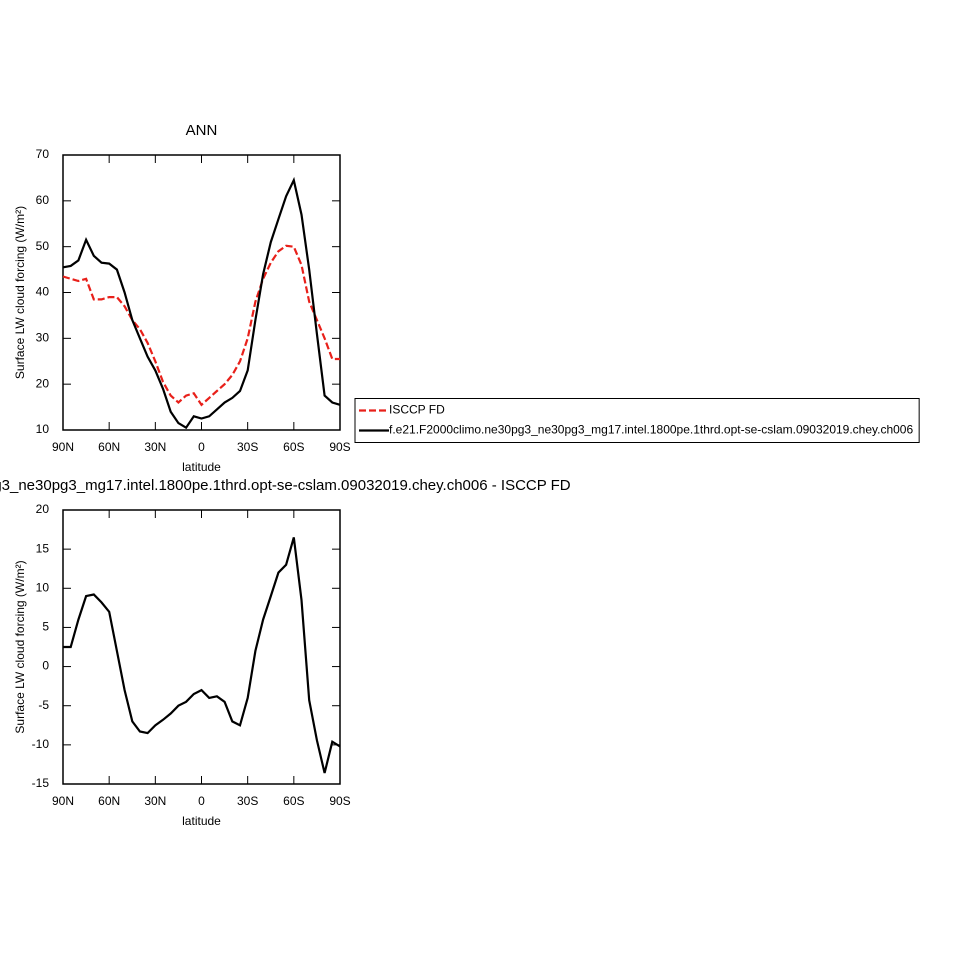  I want to click on legend-label: ISCCP FD, so click(417, 410).